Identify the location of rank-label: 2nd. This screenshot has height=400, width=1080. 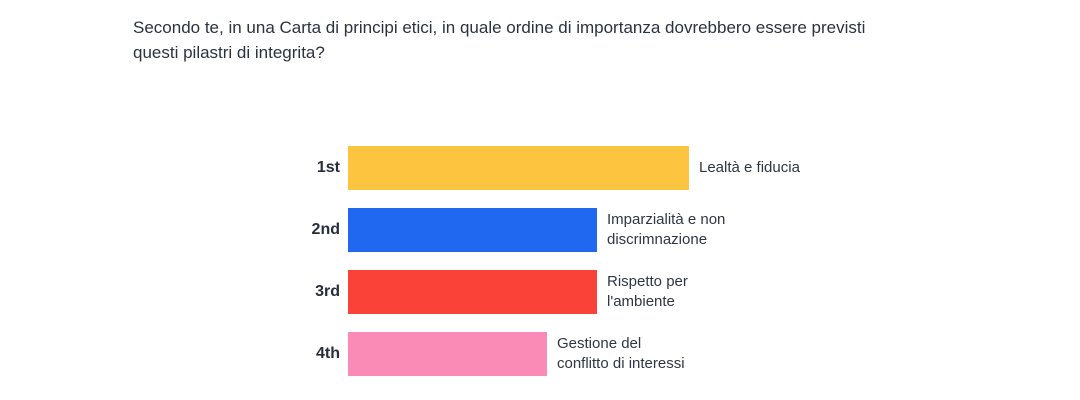
(325, 229).